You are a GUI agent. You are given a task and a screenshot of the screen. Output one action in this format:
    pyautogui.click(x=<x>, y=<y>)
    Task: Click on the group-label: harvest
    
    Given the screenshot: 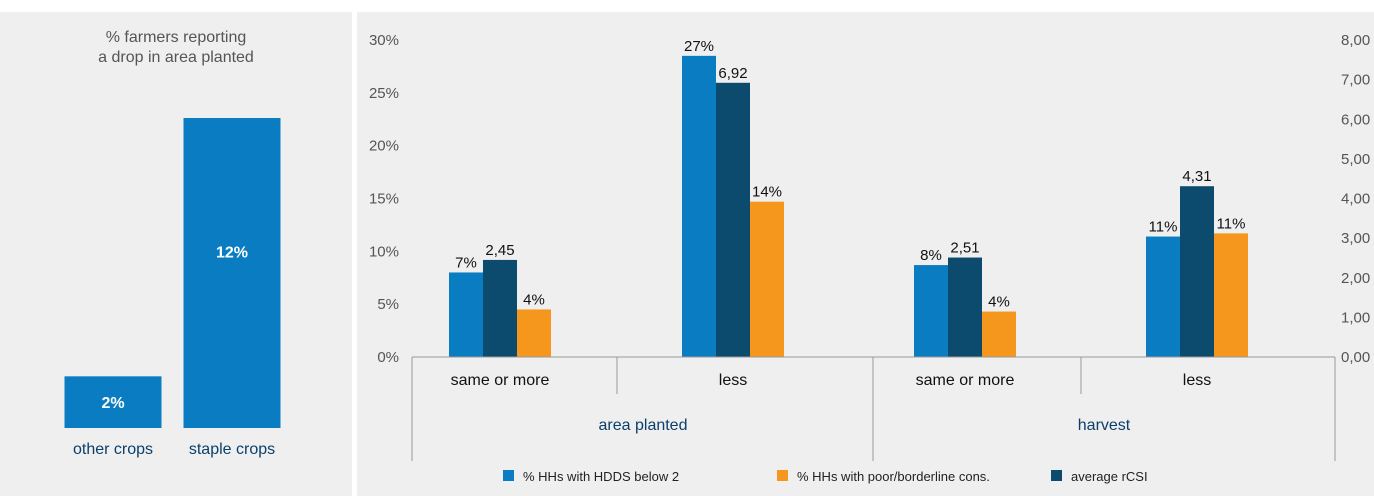 What is the action you would take?
    pyautogui.click(x=1104, y=425)
    